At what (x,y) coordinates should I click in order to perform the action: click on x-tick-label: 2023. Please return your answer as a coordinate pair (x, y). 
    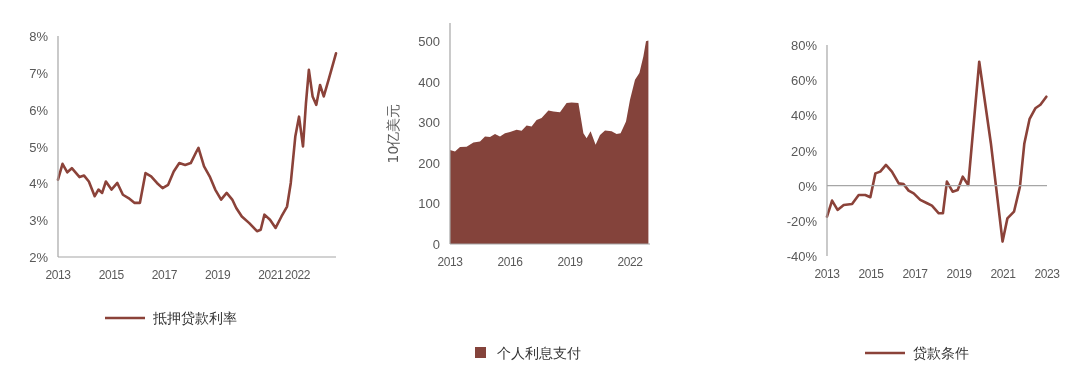
    Looking at the image, I should click on (1047, 274).